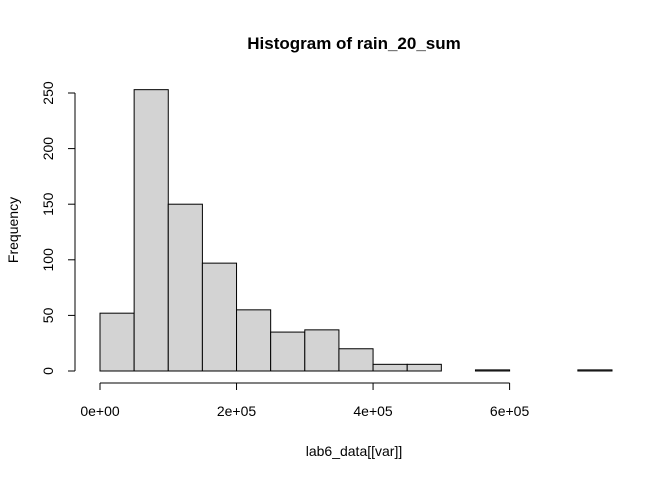  What do you see at coordinates (354, 451) in the screenshot?
I see `x-axis-label: lab6_data[[var]]` at bounding box center [354, 451].